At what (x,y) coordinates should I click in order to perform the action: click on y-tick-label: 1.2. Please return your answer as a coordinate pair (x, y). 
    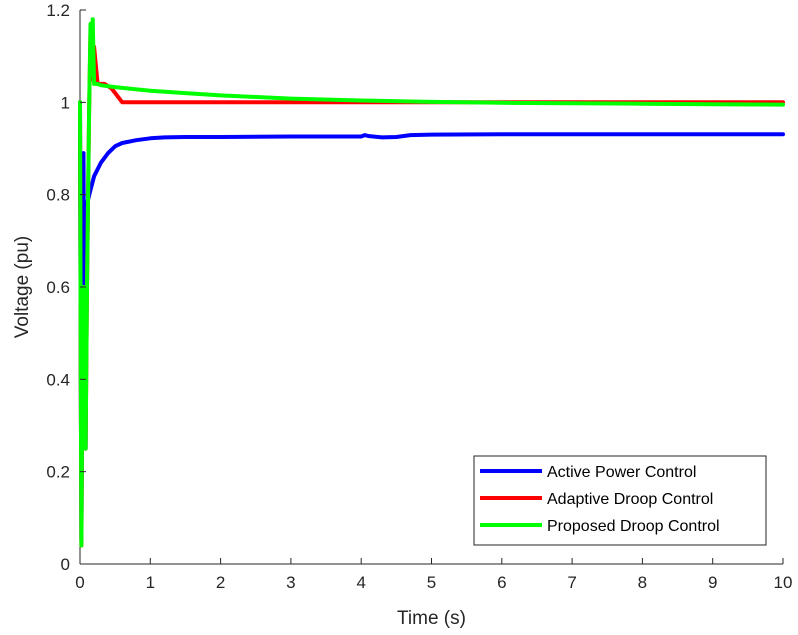
    Looking at the image, I should click on (58, 10).